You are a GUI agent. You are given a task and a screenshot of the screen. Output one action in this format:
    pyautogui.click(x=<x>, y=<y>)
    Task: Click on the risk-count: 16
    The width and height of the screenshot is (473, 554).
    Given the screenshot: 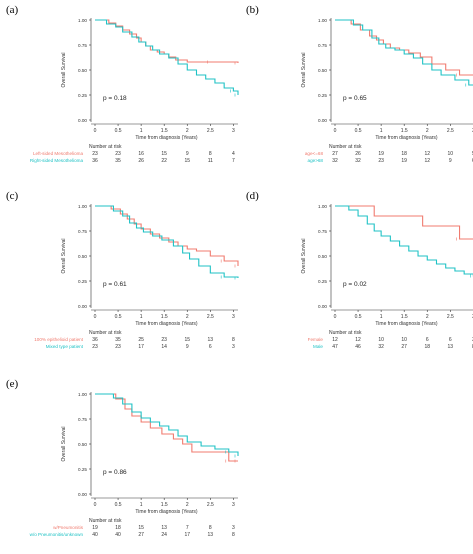 What is the action you would take?
    pyautogui.click(x=141, y=154)
    